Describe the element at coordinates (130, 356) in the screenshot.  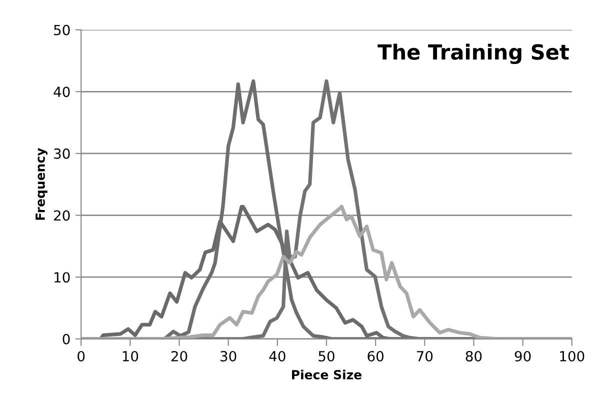
I see `x-tick-label: 10` at that location.